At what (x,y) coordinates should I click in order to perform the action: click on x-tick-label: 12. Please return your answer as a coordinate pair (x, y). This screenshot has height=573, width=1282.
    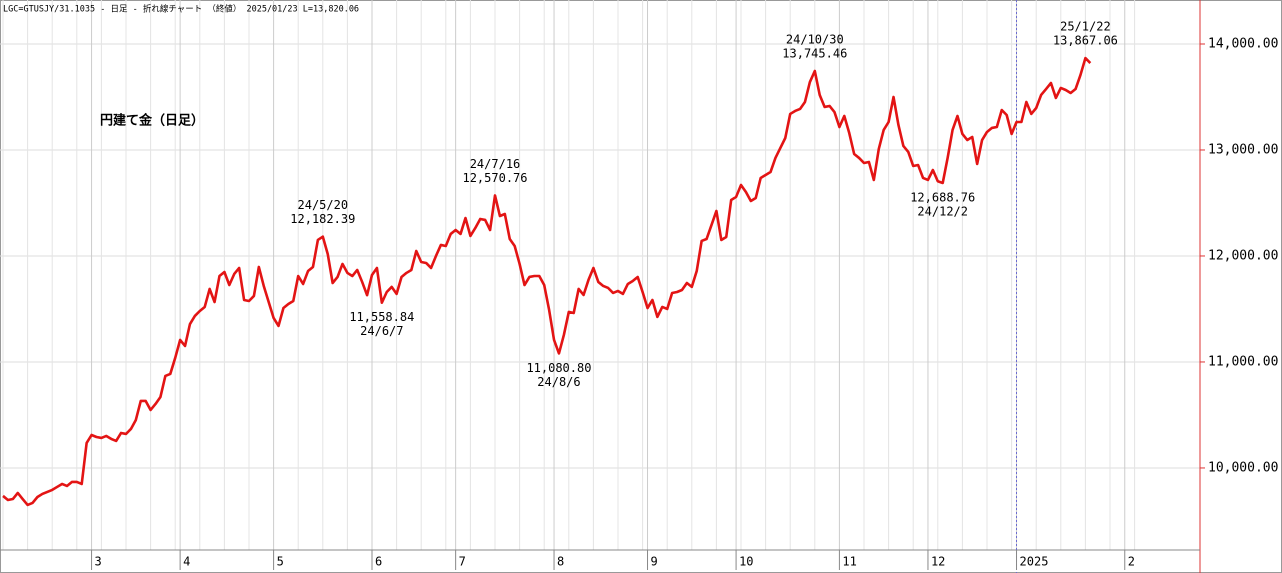
    Looking at the image, I should click on (938, 562).